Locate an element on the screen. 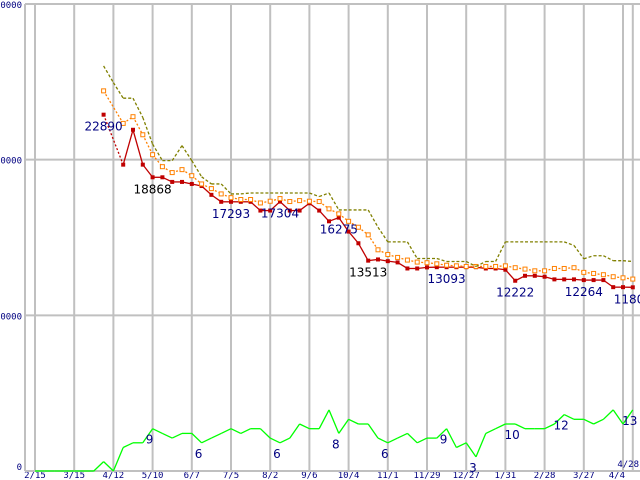 This screenshot has width=640, height=480. x-tick-label: 4/4 is located at coordinates (617, 475).